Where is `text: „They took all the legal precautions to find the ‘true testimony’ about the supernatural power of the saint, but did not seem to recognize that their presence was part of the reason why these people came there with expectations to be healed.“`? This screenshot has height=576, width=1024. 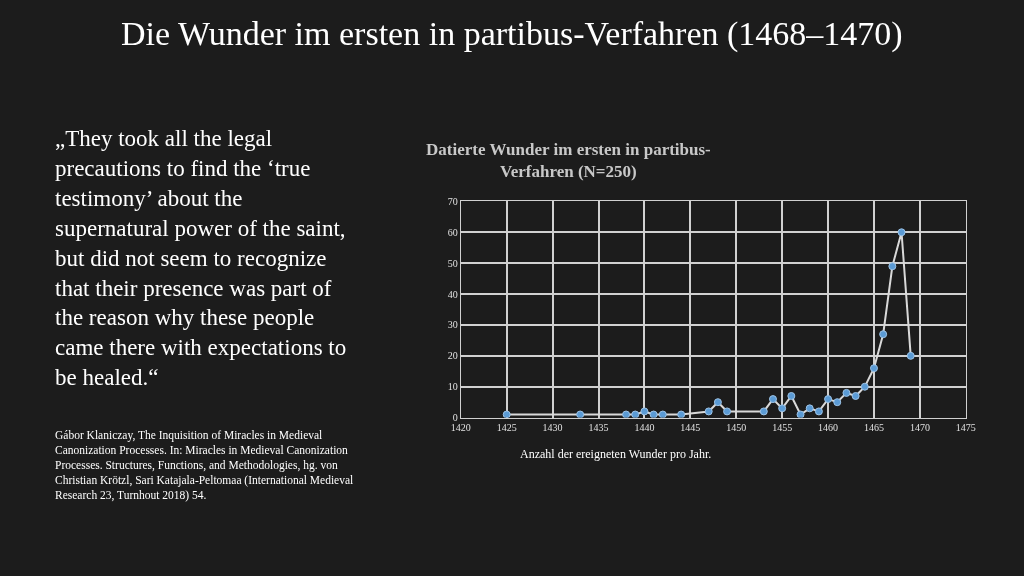
text: „They took all the legal precautions to find the ‘true testimony’ about the supernatural power of the saint, but did not seem to recognize that their presence was part of the reason why these people came there with expectations to be healed.“ is located at coordinates (201, 258).